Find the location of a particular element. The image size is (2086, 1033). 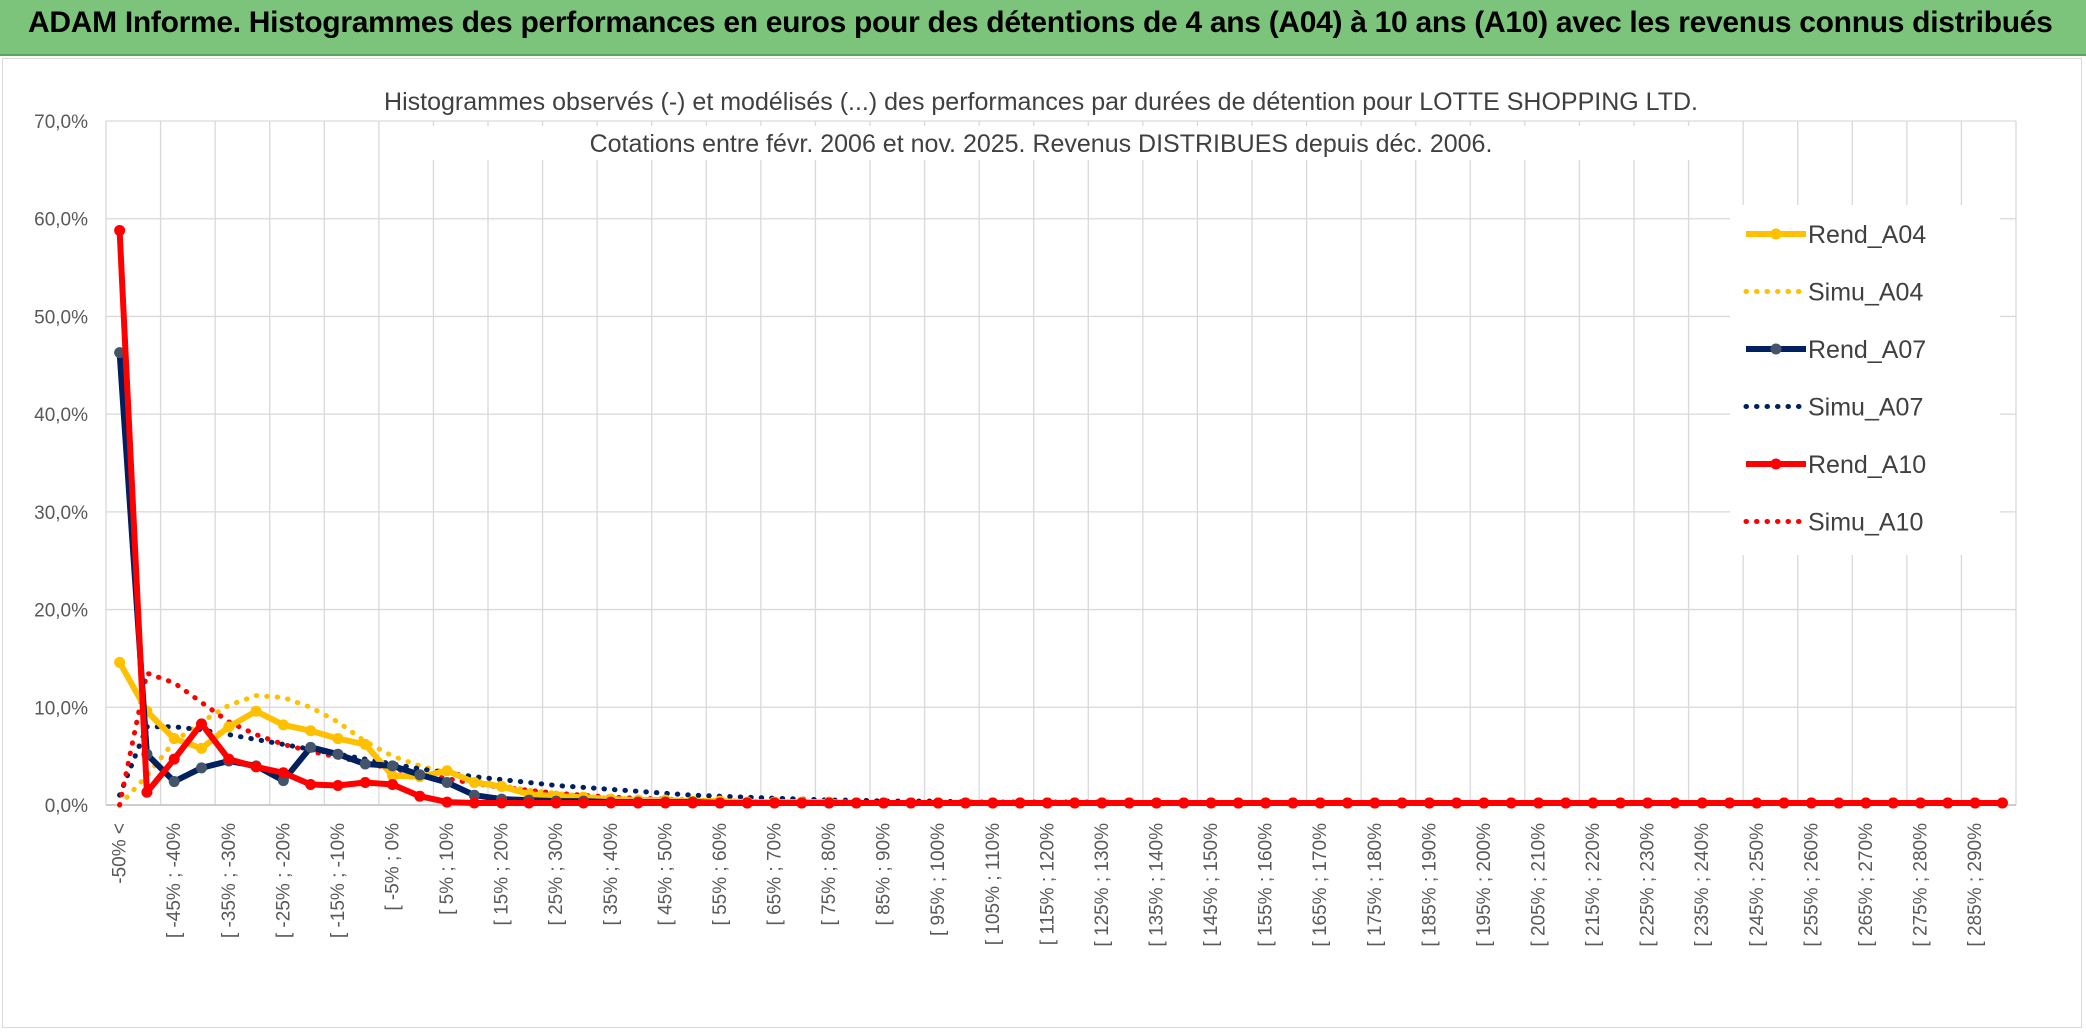

series-simu-a10 is located at coordinates (1061, 738).